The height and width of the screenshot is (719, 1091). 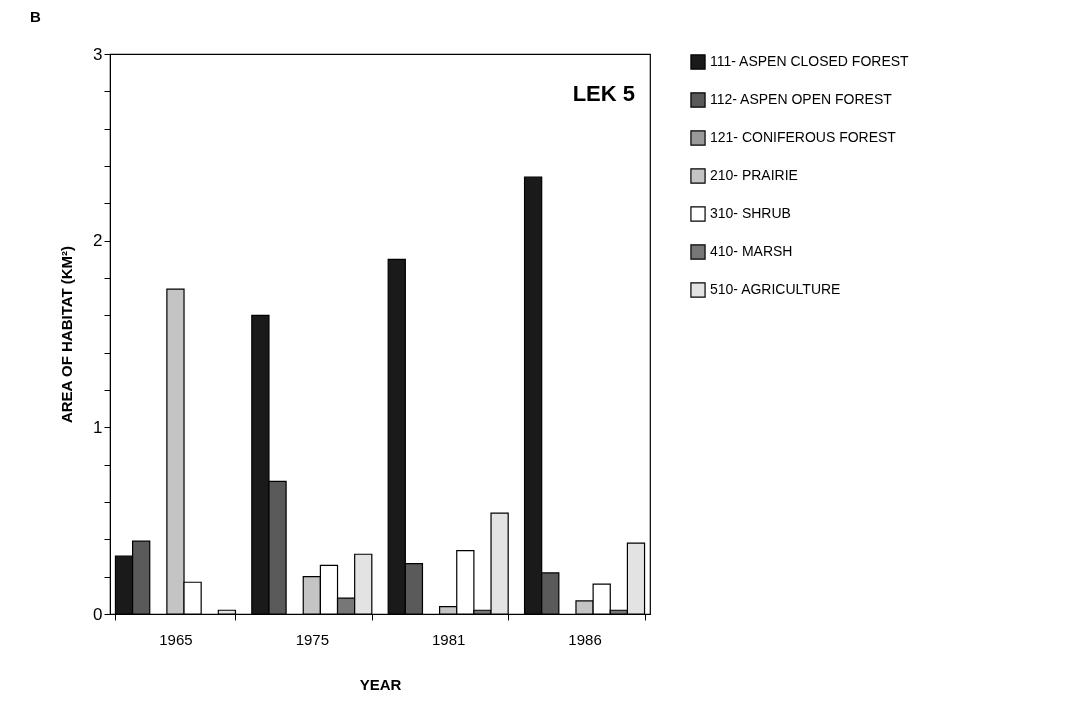 What do you see at coordinates (312, 639) in the screenshot?
I see `x-tick-label: 1975` at bounding box center [312, 639].